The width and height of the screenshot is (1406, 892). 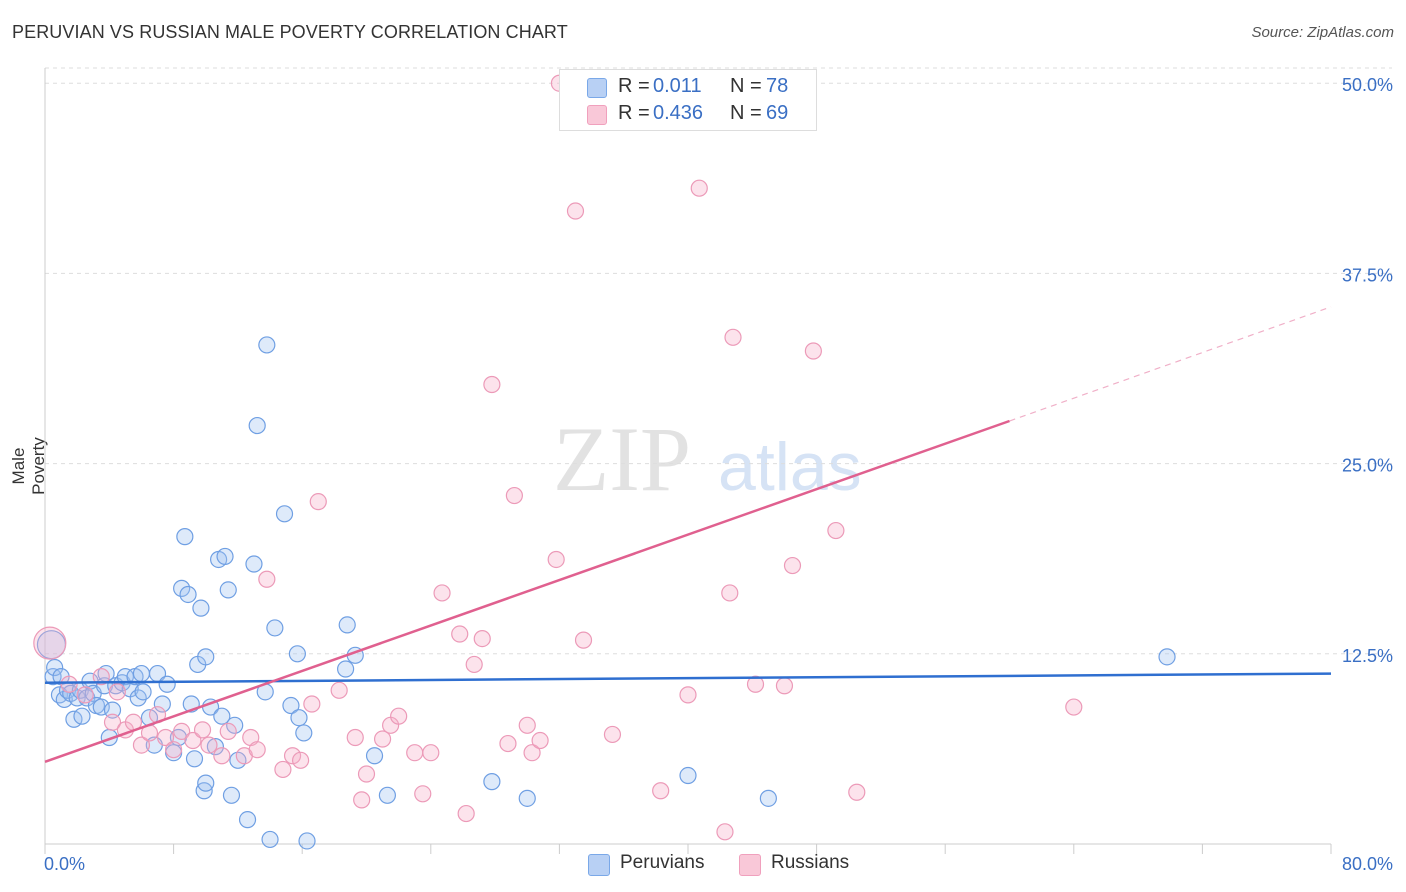 What do you see at coordinates (688, 87) in the screenshot?
I see `legend-row-peruvians: R = 0.011 N = 78` at bounding box center [688, 87].